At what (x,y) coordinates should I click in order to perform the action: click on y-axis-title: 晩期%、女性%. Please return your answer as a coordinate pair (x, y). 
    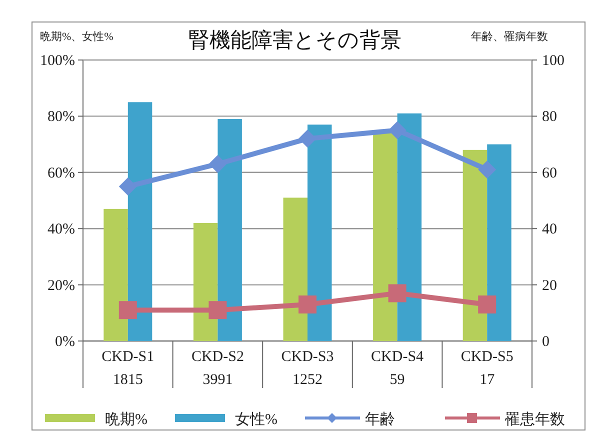
    Looking at the image, I should click on (77, 37).